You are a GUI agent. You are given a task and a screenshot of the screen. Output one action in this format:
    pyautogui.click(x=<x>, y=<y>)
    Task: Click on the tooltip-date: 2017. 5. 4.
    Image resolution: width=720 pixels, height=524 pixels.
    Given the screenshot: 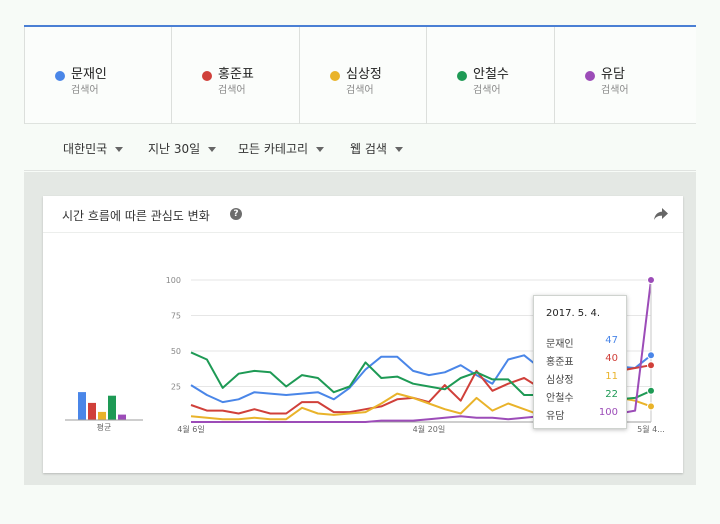 What is the action you would take?
    pyautogui.click(x=573, y=313)
    